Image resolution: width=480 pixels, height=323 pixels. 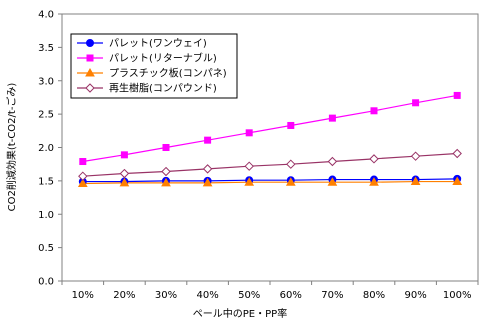 I want to click on y-tick-label: 0.5, so click(x=46, y=248).